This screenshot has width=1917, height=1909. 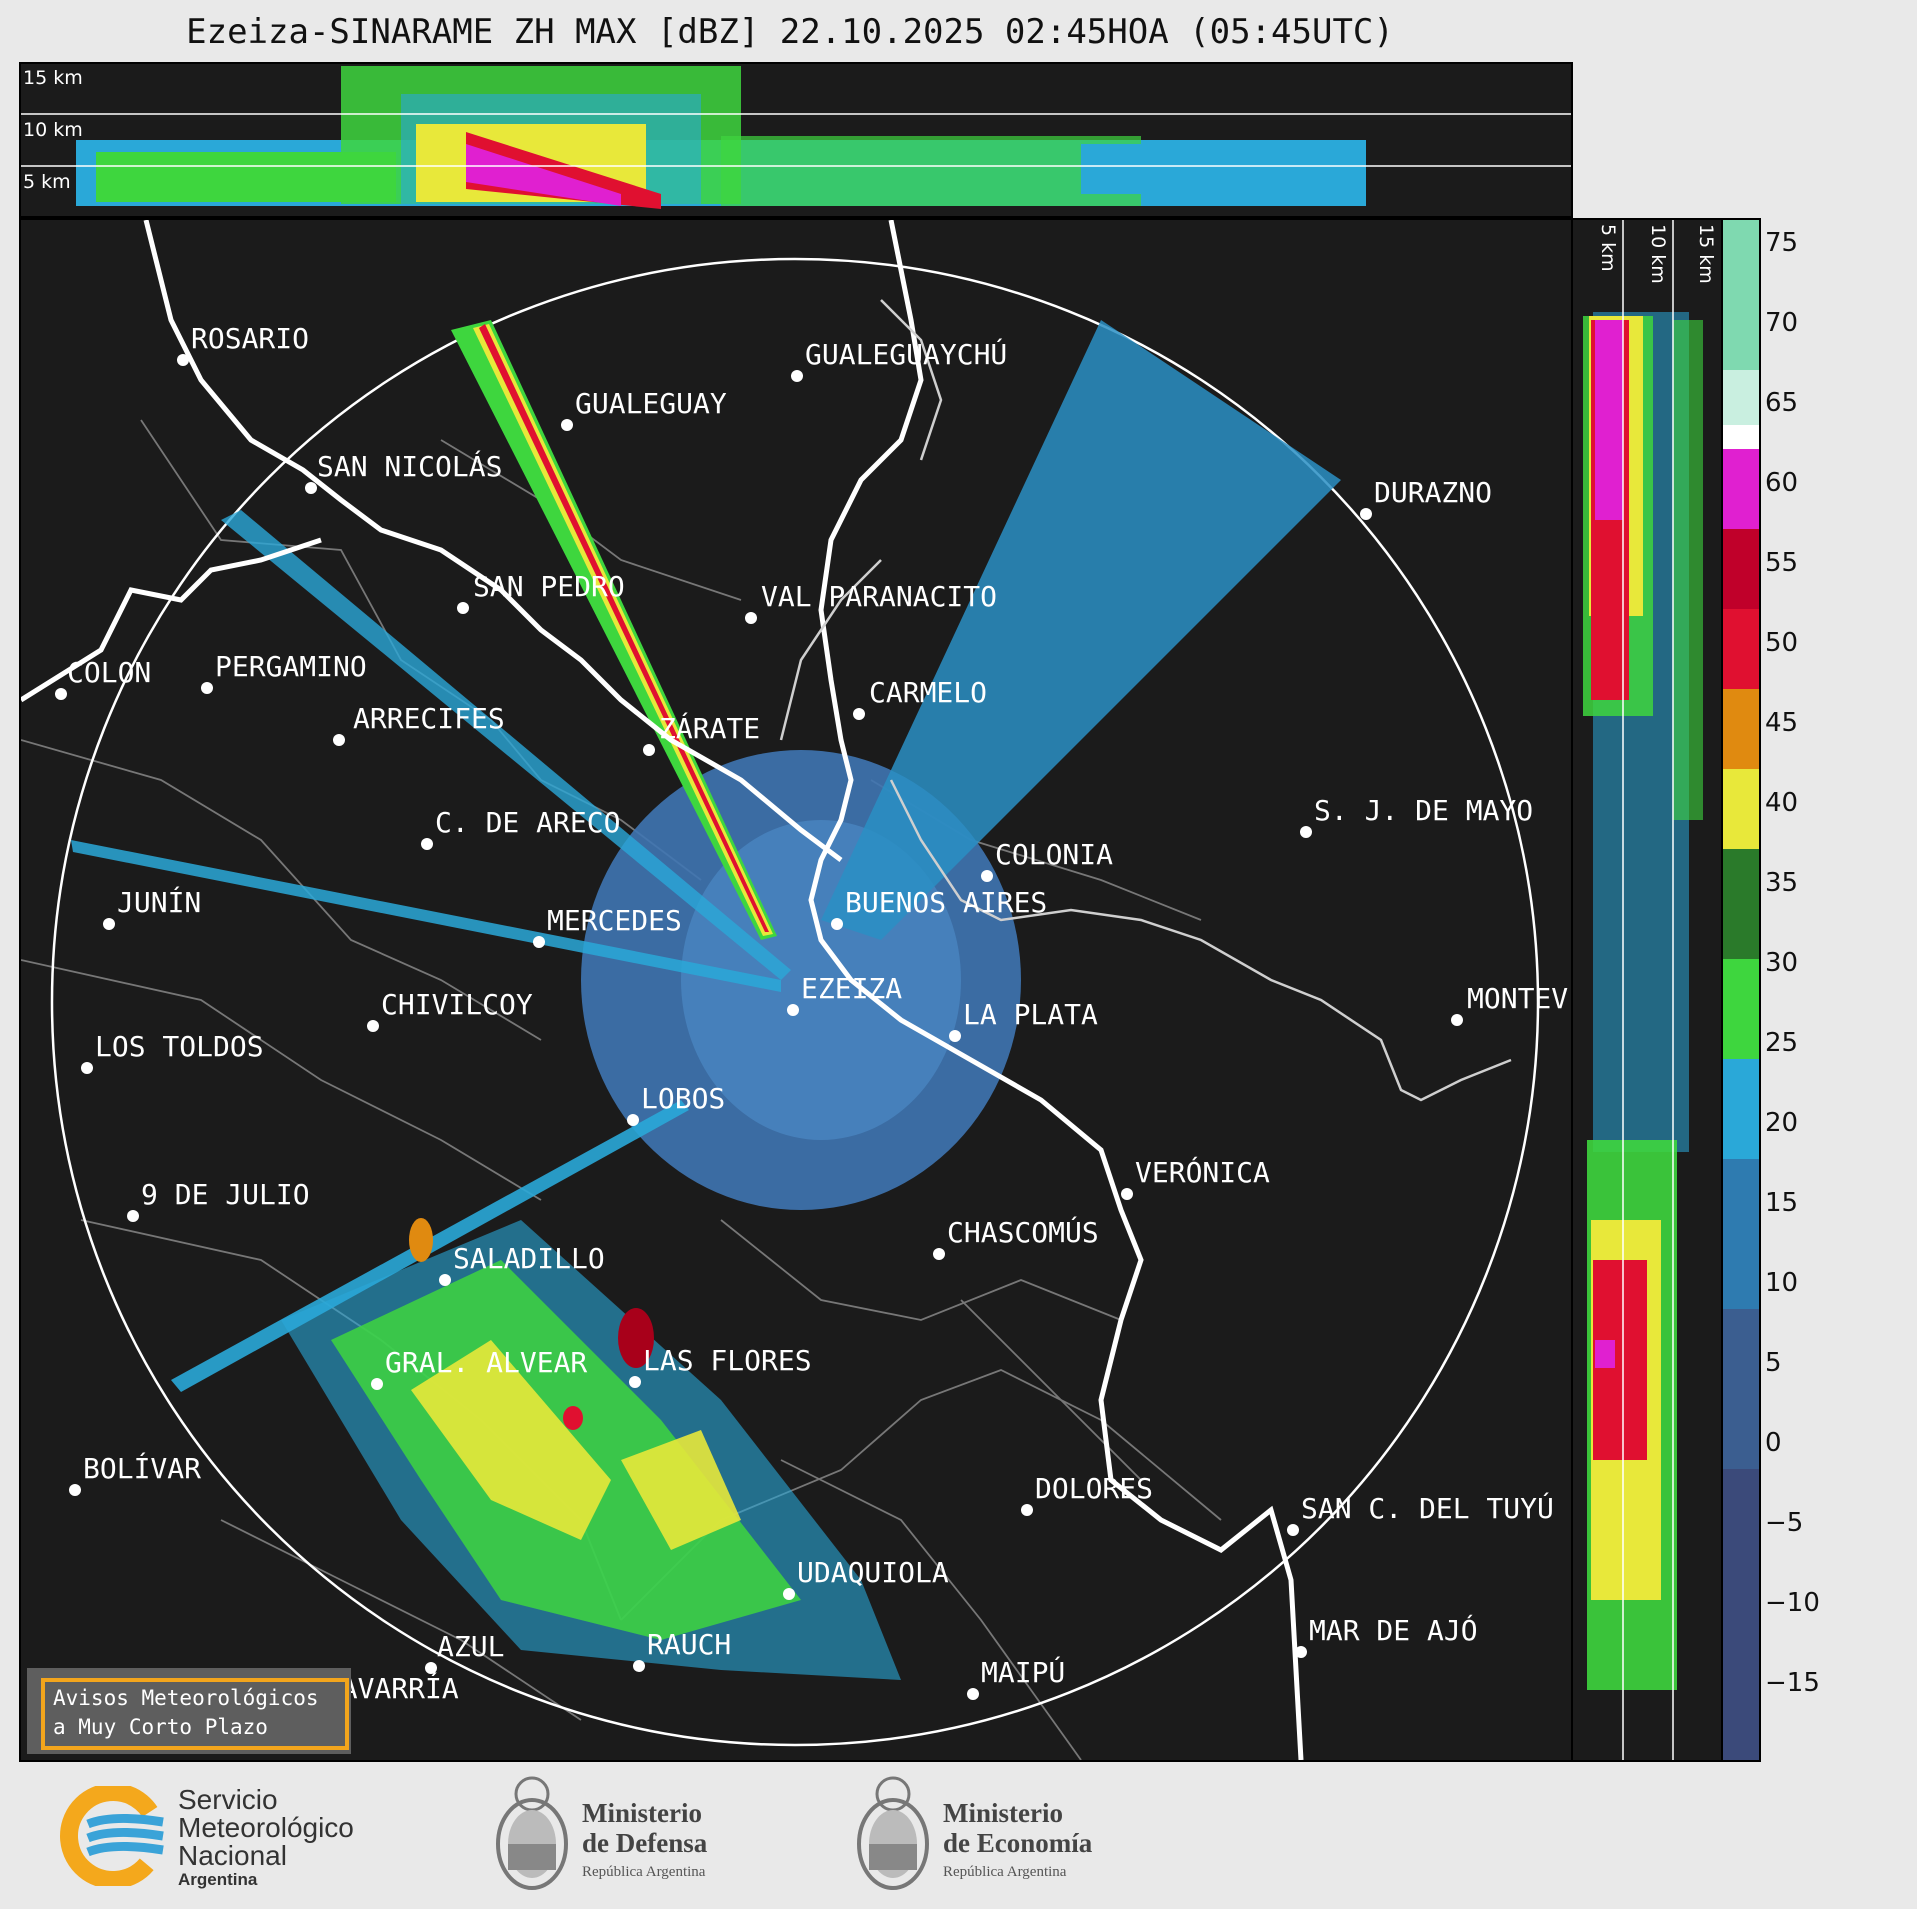 What do you see at coordinates (710, 728) in the screenshot?
I see `city-label: ZÁRATE` at bounding box center [710, 728].